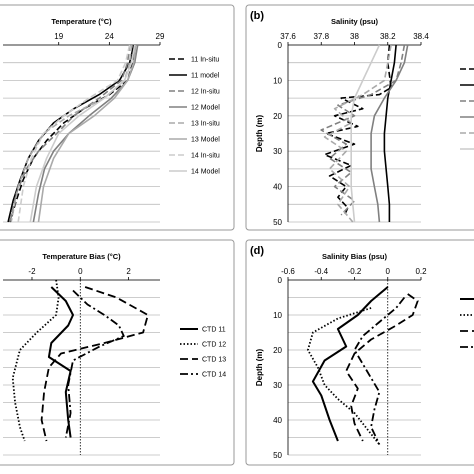  What do you see at coordinates (205, 76) in the screenshot?
I see `legend-label: 11 model` at bounding box center [205, 76].